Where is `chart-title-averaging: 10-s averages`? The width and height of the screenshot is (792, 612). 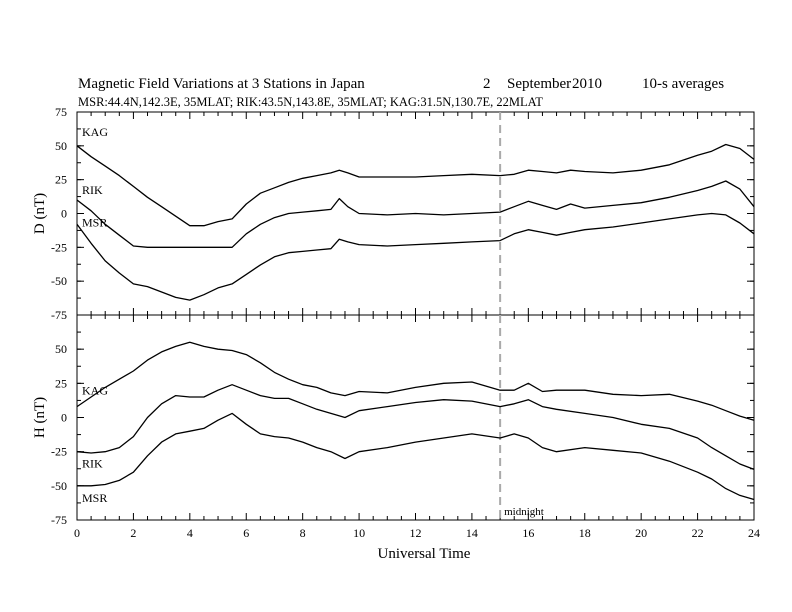
chart-title-averaging: 10-s averages is located at coordinates (683, 84).